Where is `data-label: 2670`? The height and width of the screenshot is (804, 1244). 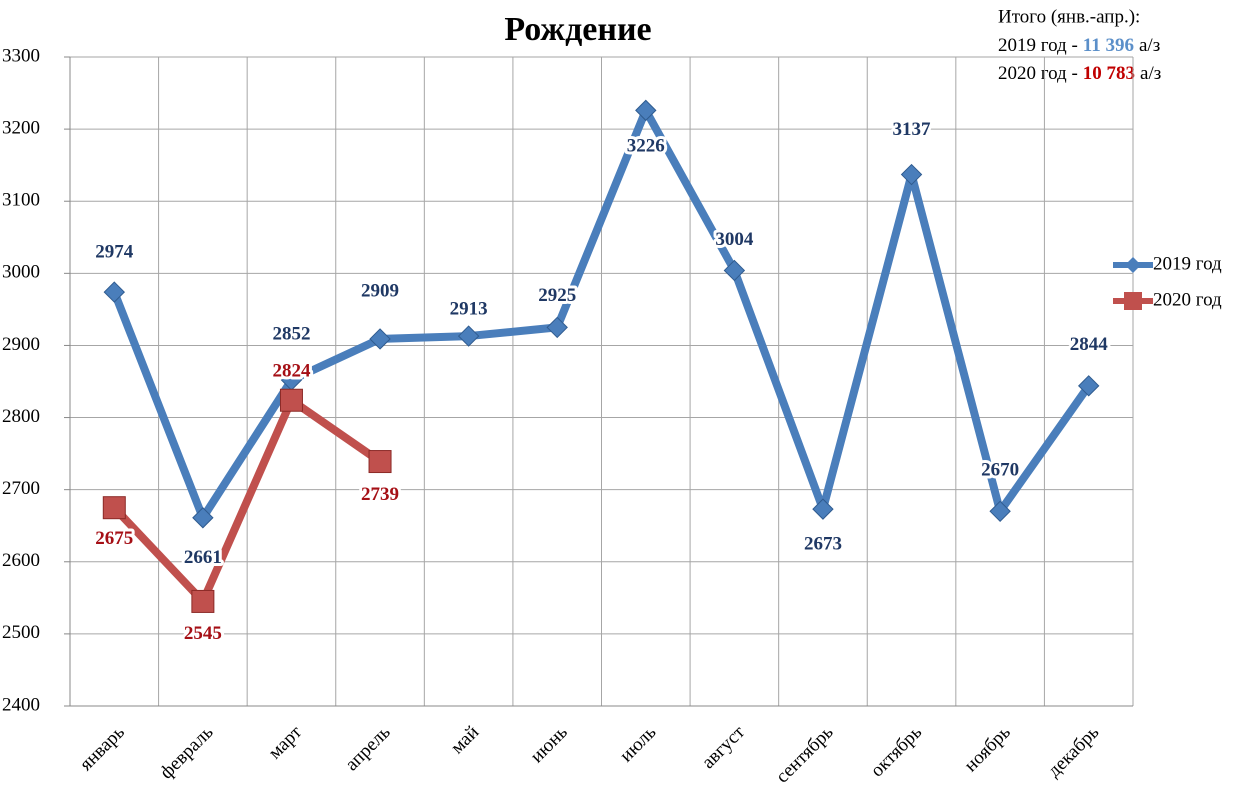 data-label: 2670 is located at coordinates (1000, 470).